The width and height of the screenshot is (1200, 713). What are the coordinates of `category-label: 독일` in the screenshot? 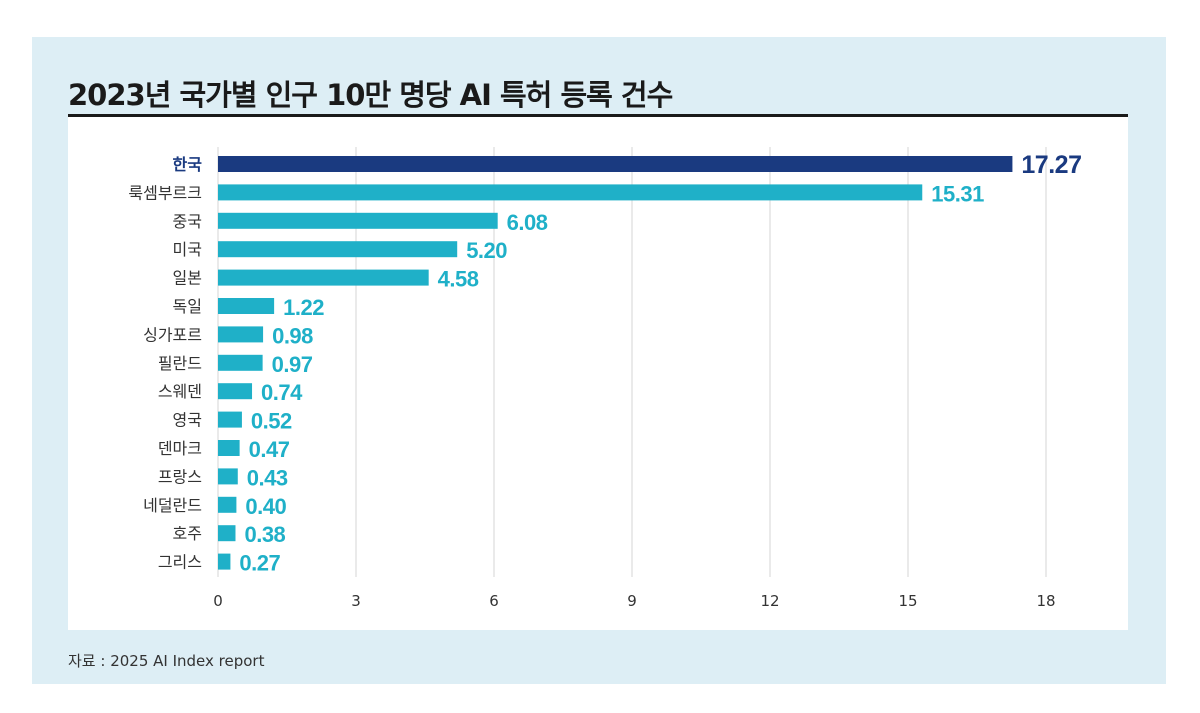 It's located at (187, 306).